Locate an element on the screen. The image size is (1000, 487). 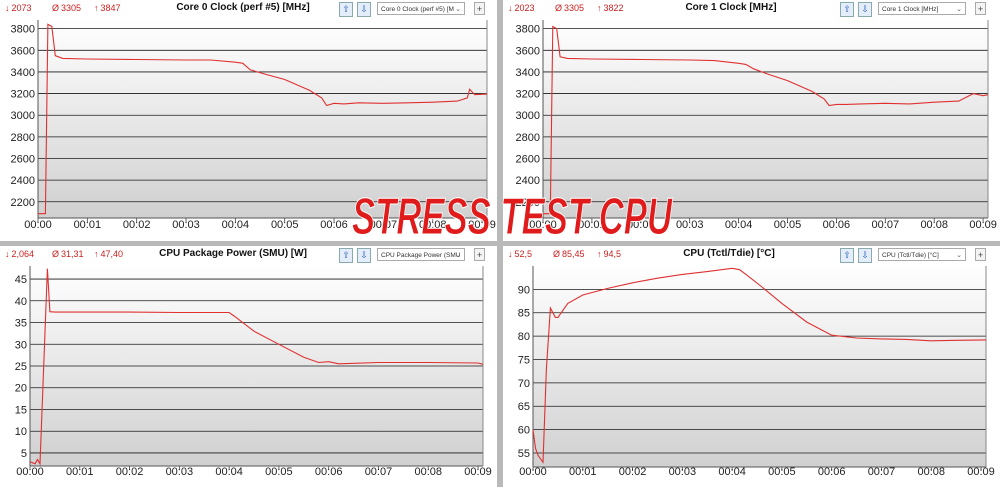
y-tick-label: 85 is located at coordinates (524, 314).